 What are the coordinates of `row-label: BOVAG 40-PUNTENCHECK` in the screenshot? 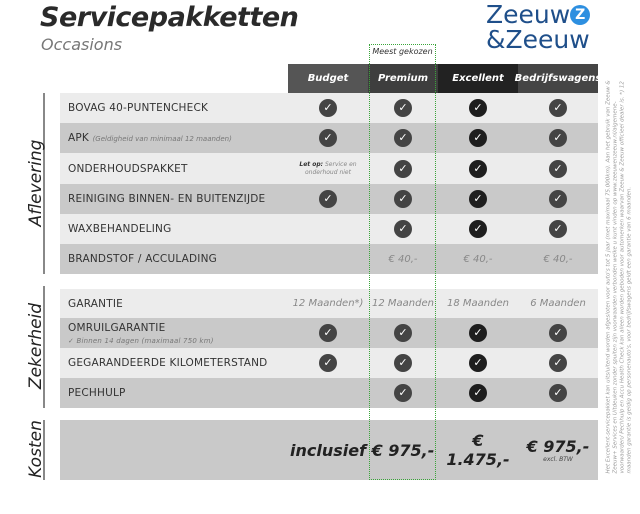 It's located at (174, 108).